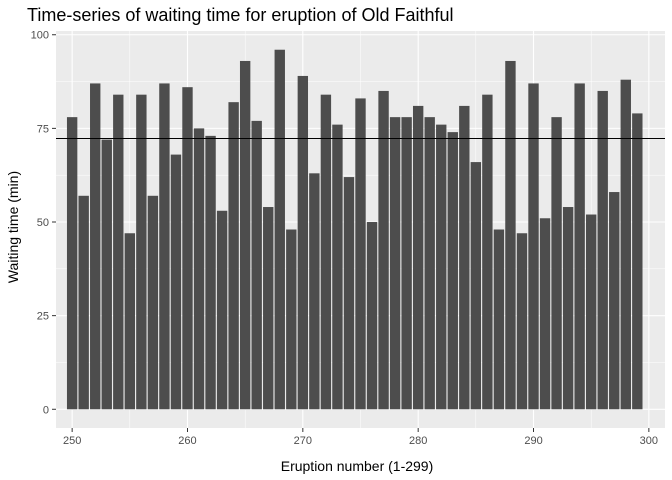  I want to click on x-tick-label: 280, so click(418, 441).